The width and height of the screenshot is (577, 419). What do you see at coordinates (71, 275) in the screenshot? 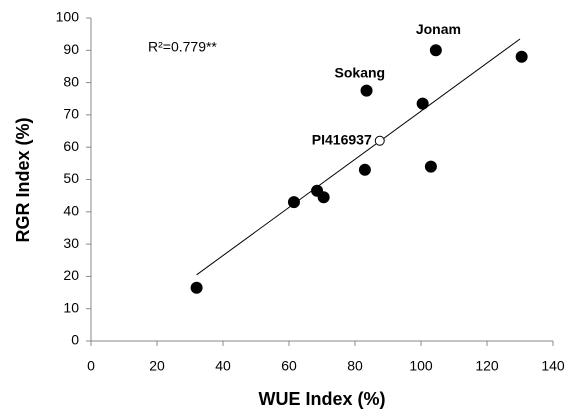
I see `y-tick-label: 20` at bounding box center [71, 275].